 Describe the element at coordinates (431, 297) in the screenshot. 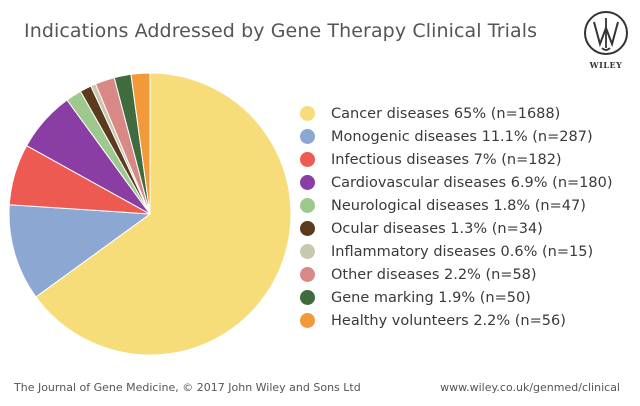

I see `legend-label-8: Gene marking 1.9% (n=50)` at that location.